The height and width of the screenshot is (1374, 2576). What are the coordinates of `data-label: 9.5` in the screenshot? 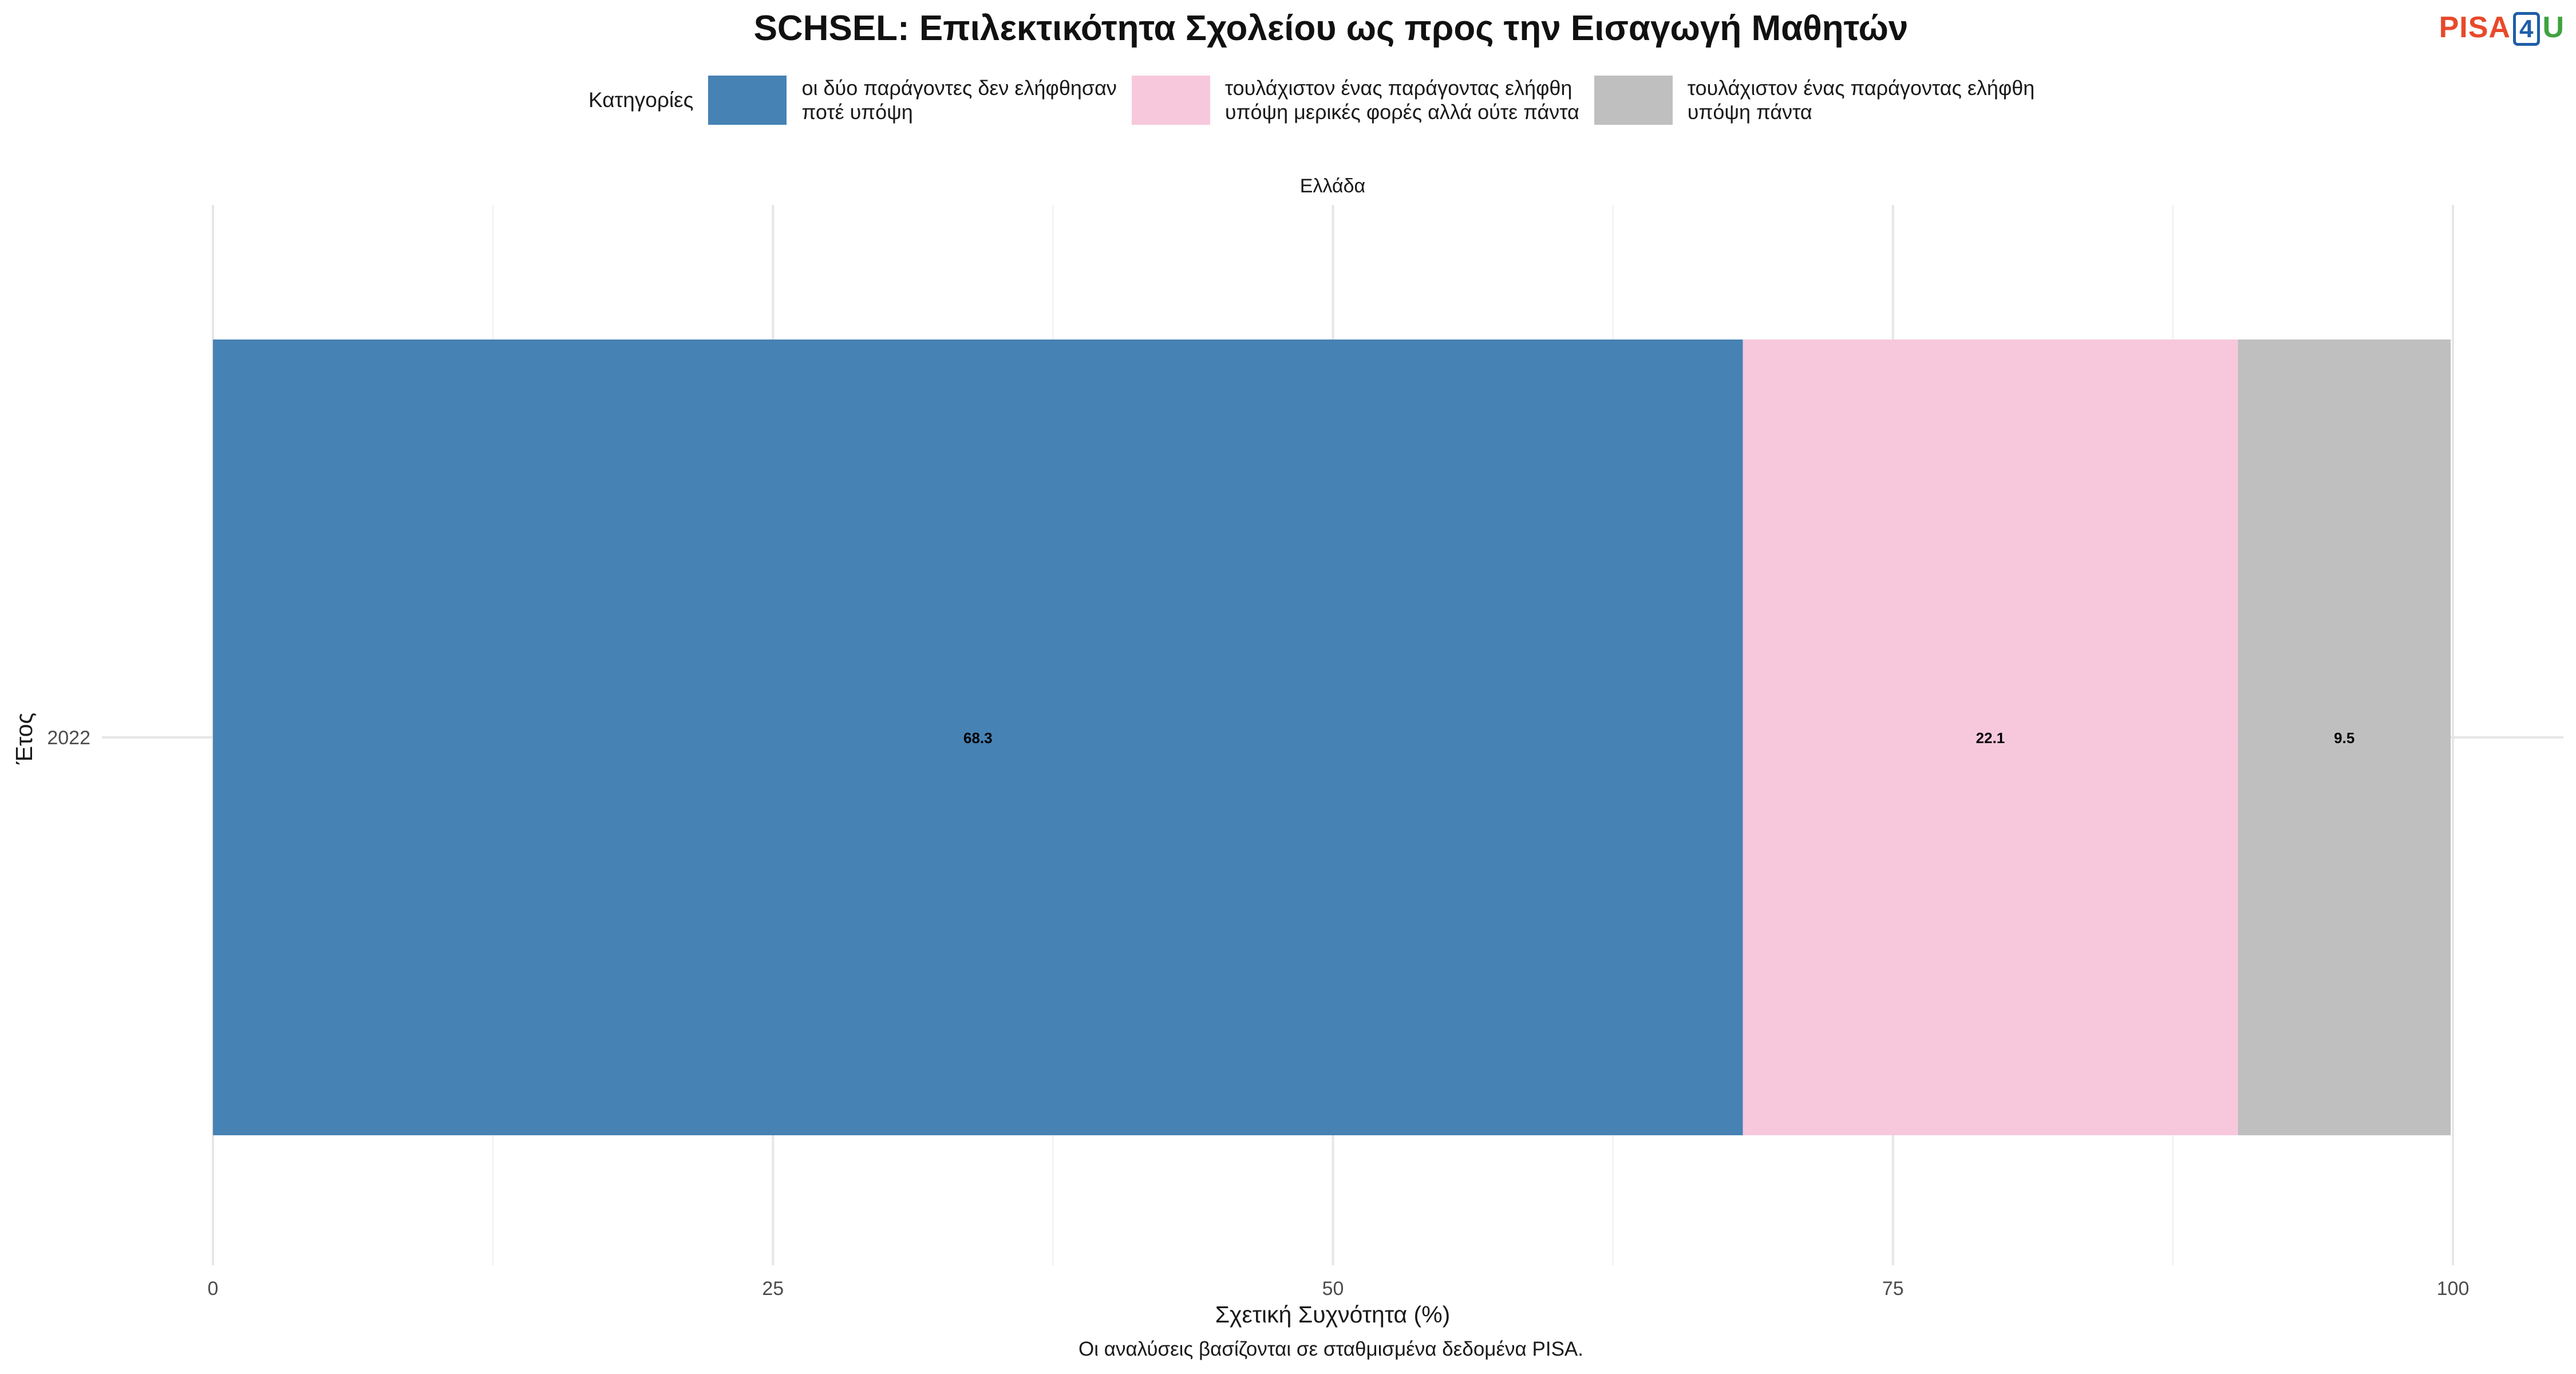 It's located at (2344, 738).